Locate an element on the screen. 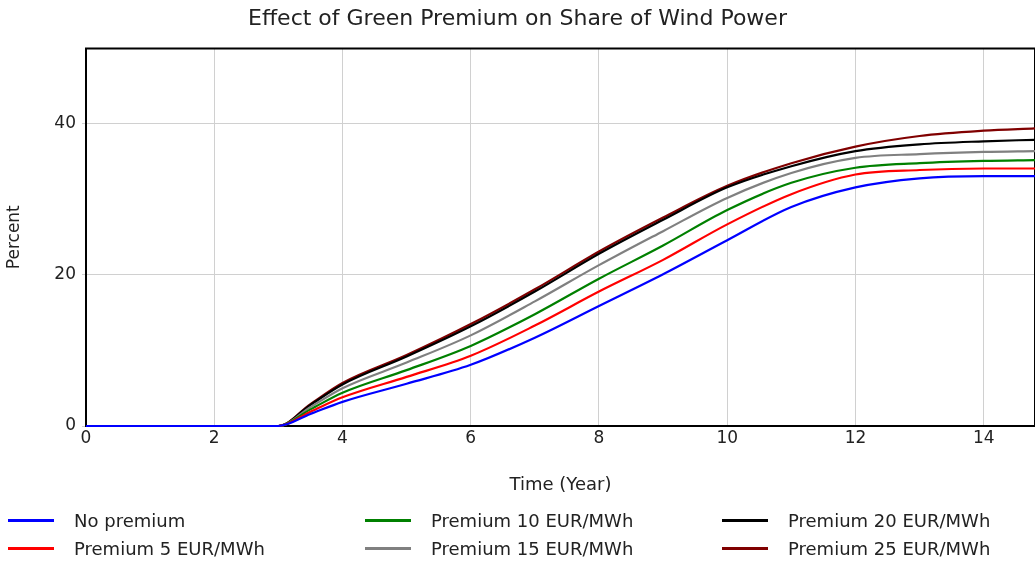  x-tick-label: 14 is located at coordinates (983, 436).